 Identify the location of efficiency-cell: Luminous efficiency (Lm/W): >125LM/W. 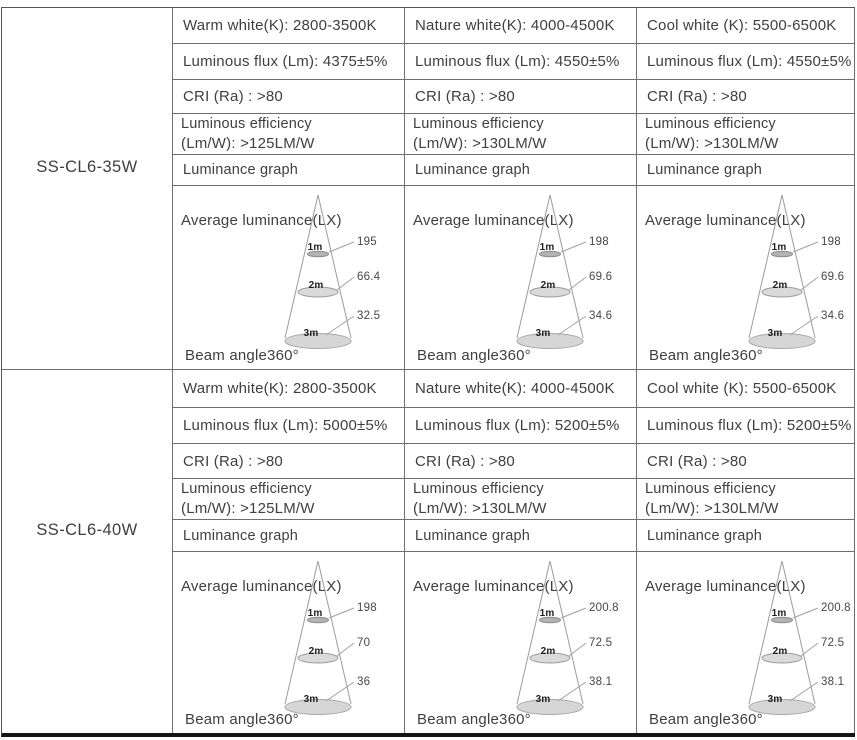
(289, 499).